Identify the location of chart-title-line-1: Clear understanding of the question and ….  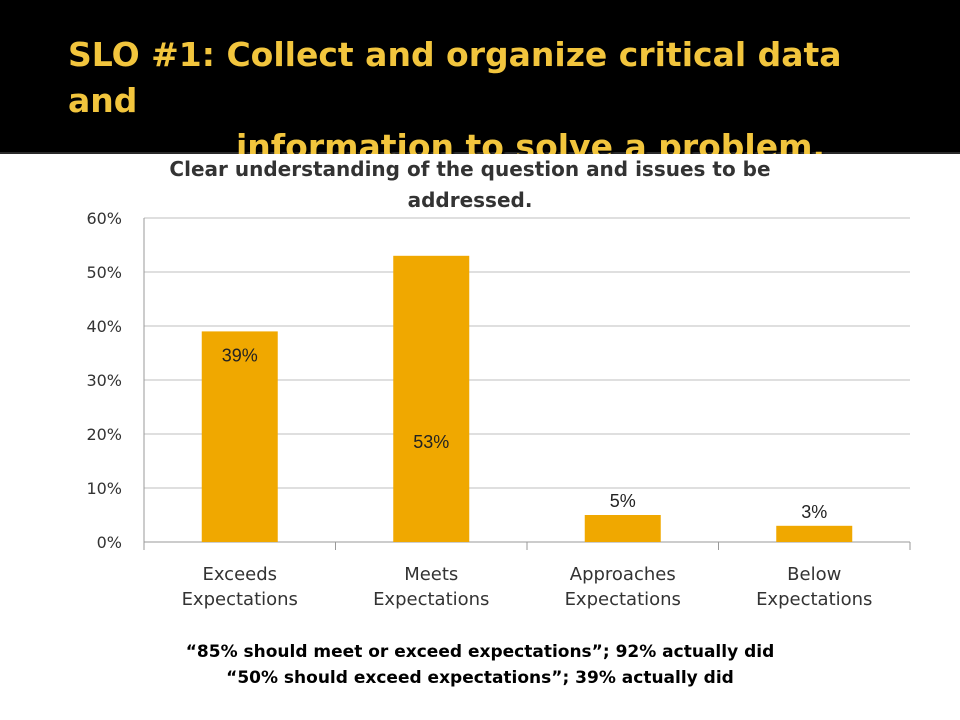
(469, 169).